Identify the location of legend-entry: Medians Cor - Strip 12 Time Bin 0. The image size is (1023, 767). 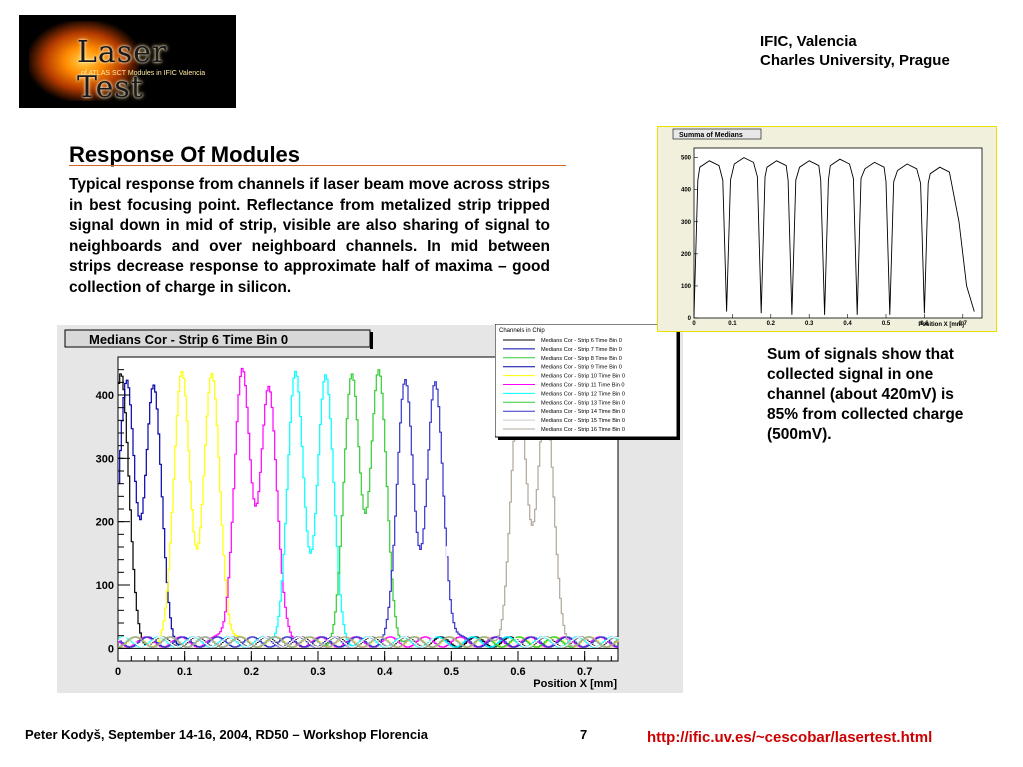
(583, 394).